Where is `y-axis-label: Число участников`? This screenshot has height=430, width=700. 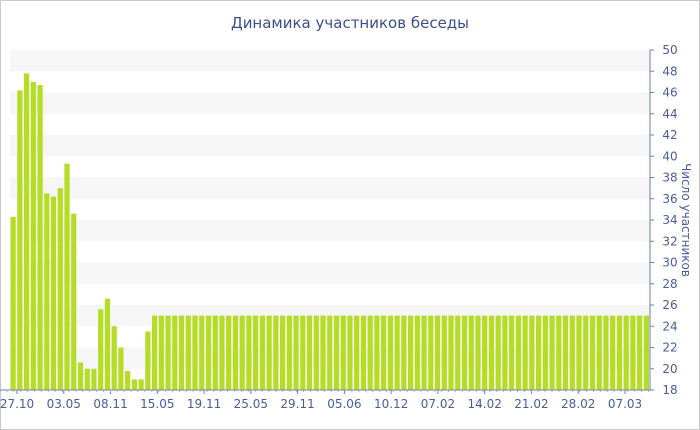
y-axis-label: Число участников is located at coordinates (686, 220).